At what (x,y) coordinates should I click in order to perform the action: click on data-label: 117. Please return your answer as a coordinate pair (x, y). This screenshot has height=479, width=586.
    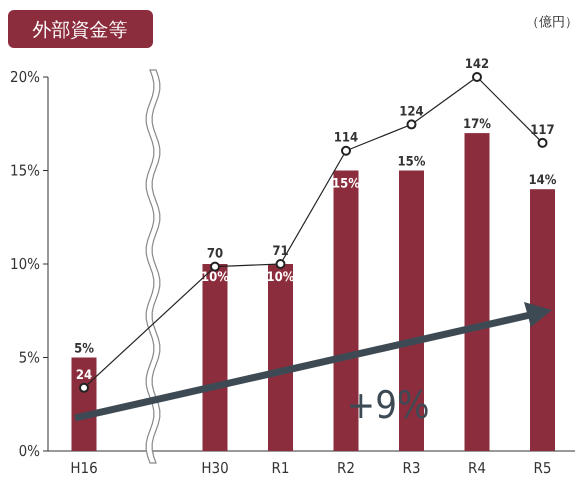
    Looking at the image, I should click on (542, 130).